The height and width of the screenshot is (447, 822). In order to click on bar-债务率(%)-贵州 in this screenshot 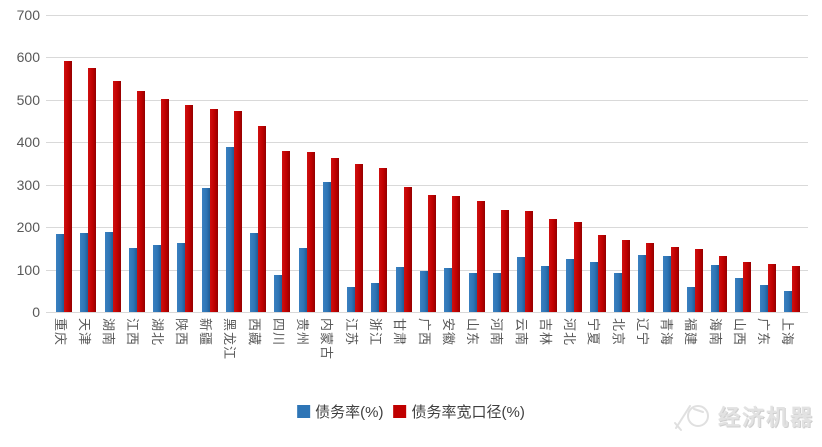, I will do `click(302, 279)`.